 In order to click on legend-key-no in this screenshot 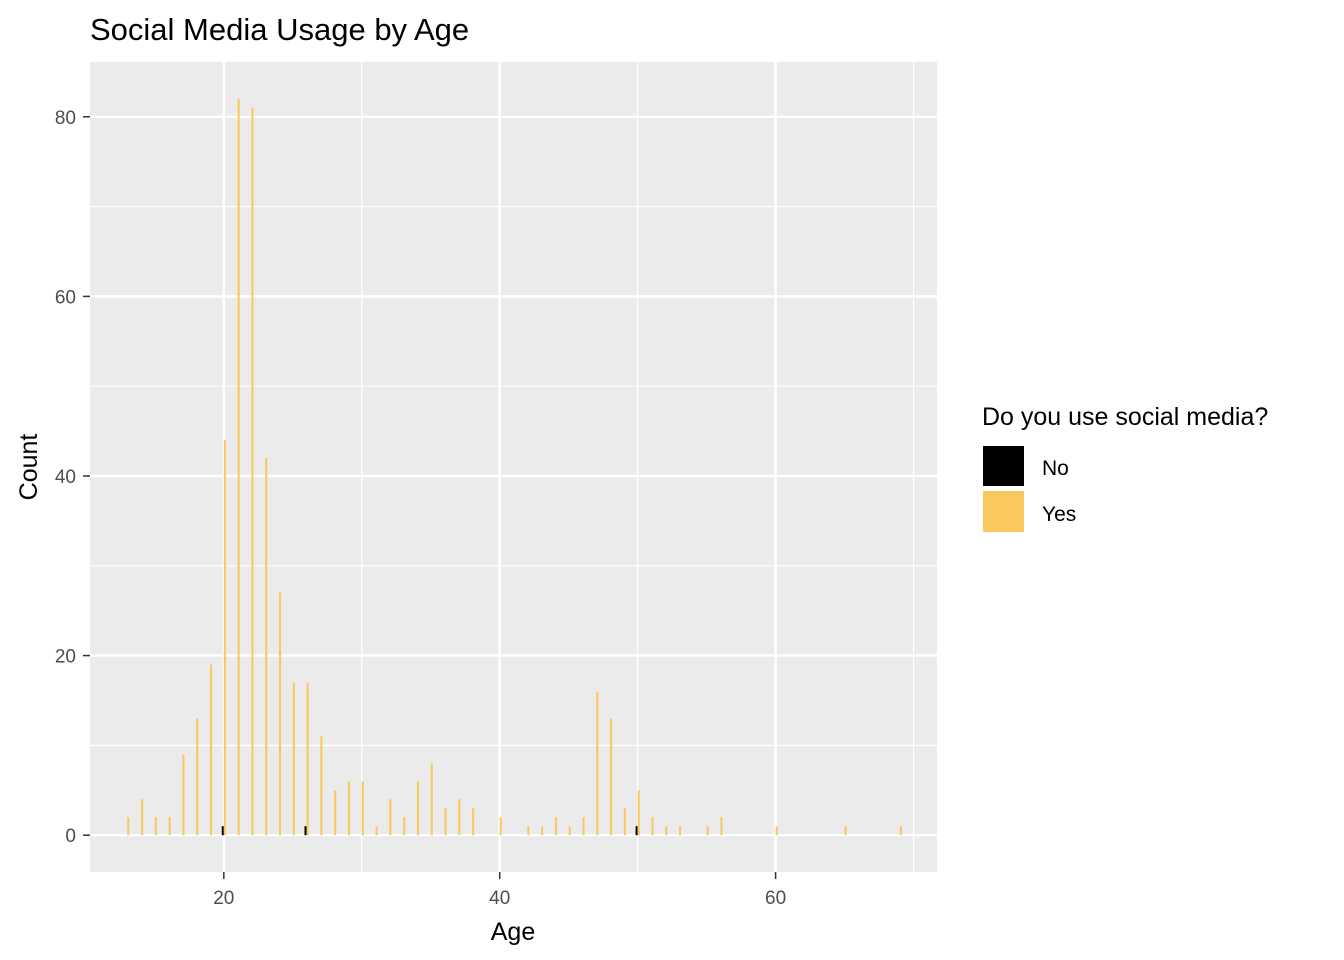, I will do `click(1003, 466)`.